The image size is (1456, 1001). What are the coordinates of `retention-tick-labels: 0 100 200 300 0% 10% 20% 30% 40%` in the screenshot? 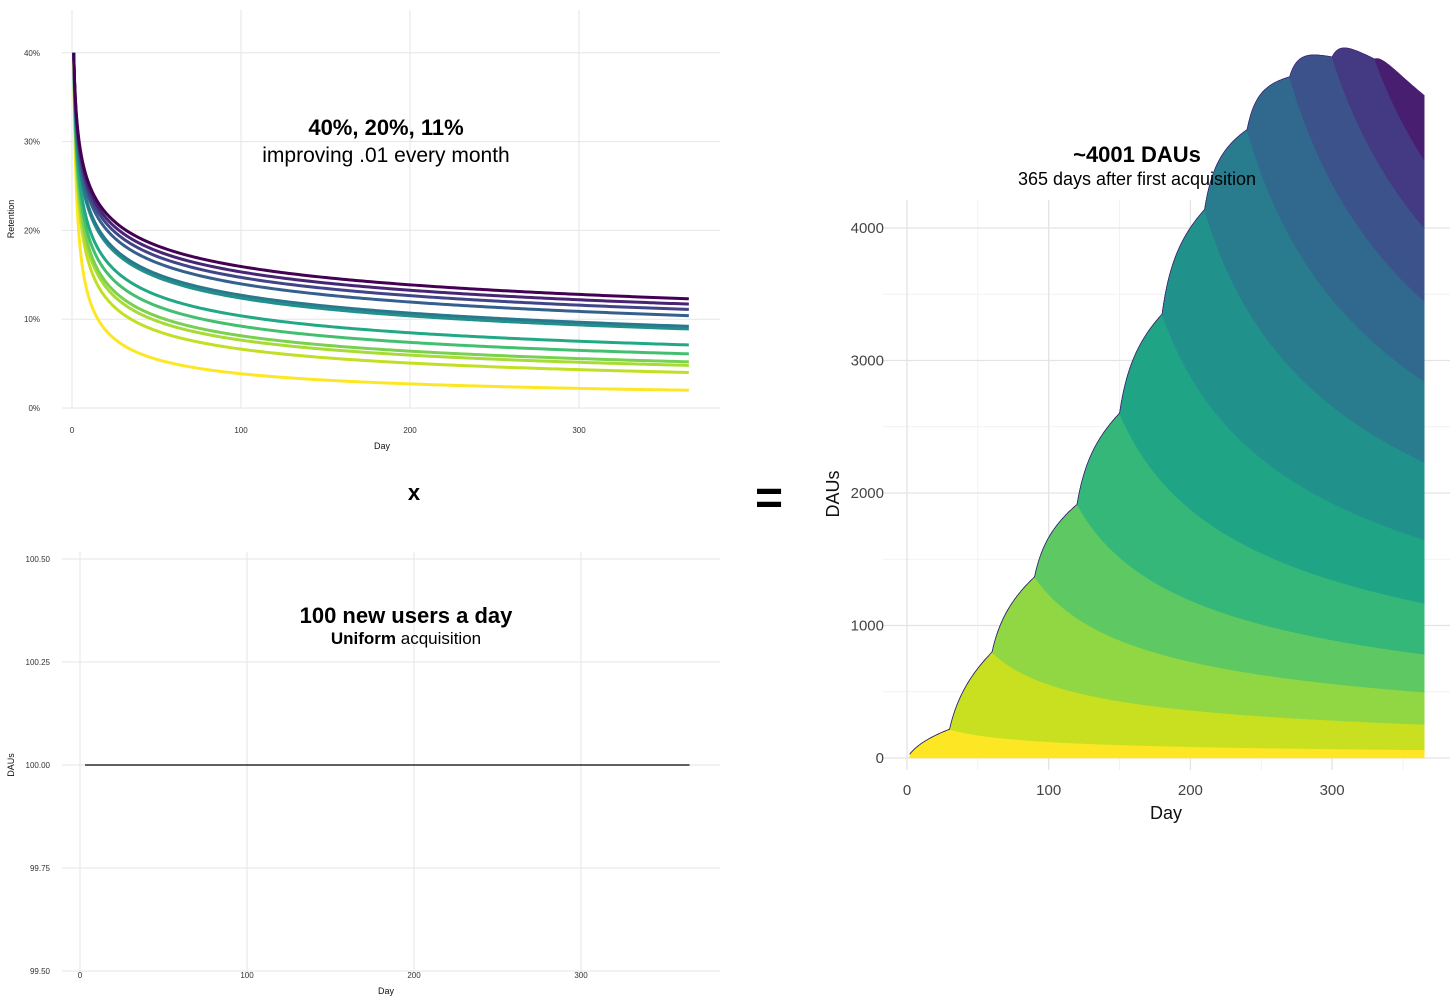 It's located at (305, 242).